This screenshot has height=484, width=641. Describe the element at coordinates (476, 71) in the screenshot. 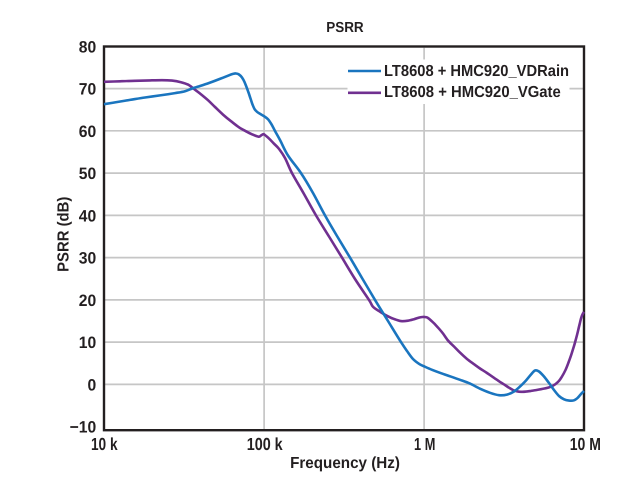

I see `svg-text: LT8608 + HMC920_VDRain` at that location.